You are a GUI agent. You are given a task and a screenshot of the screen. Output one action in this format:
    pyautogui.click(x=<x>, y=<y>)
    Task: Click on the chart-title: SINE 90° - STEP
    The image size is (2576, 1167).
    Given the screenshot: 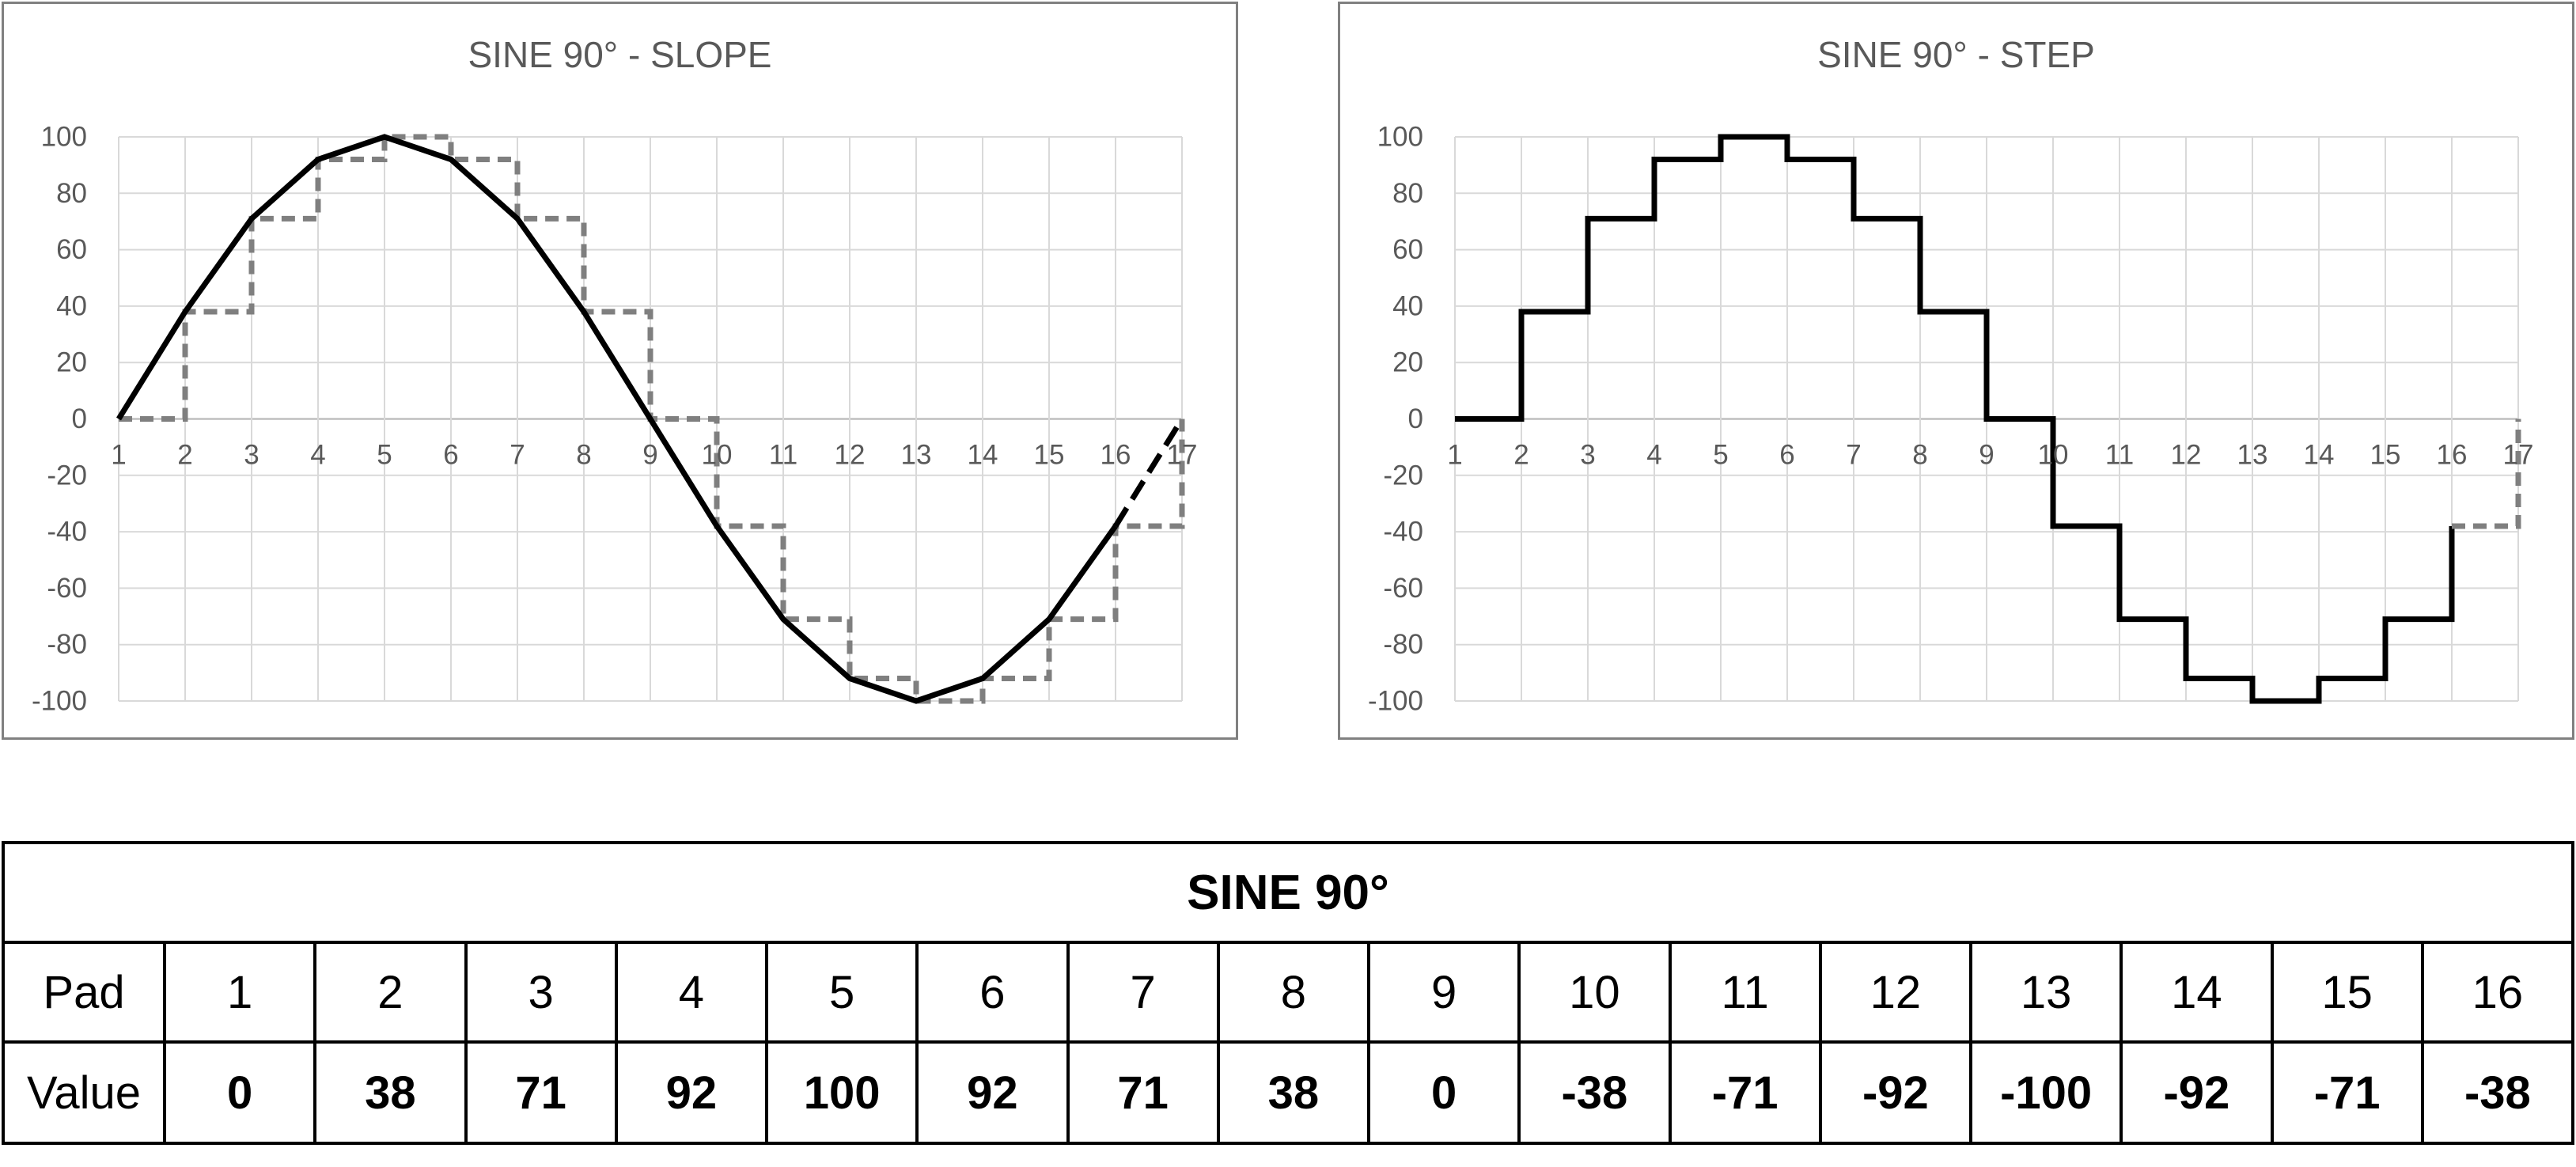 What is the action you would take?
    pyautogui.click(x=1956, y=54)
    